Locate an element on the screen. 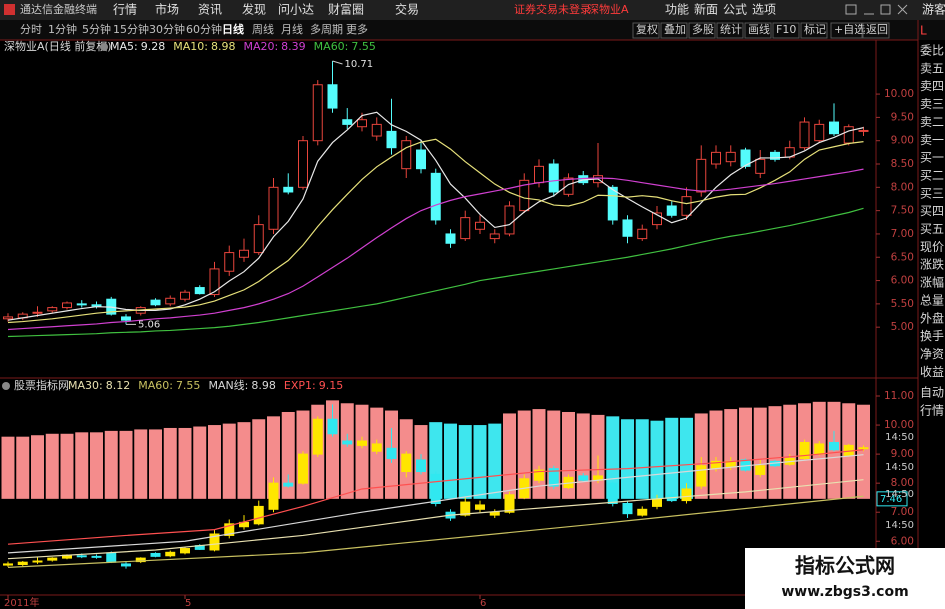 This screenshot has width=945, height=609. side-label: 收益 is located at coordinates (932, 372).